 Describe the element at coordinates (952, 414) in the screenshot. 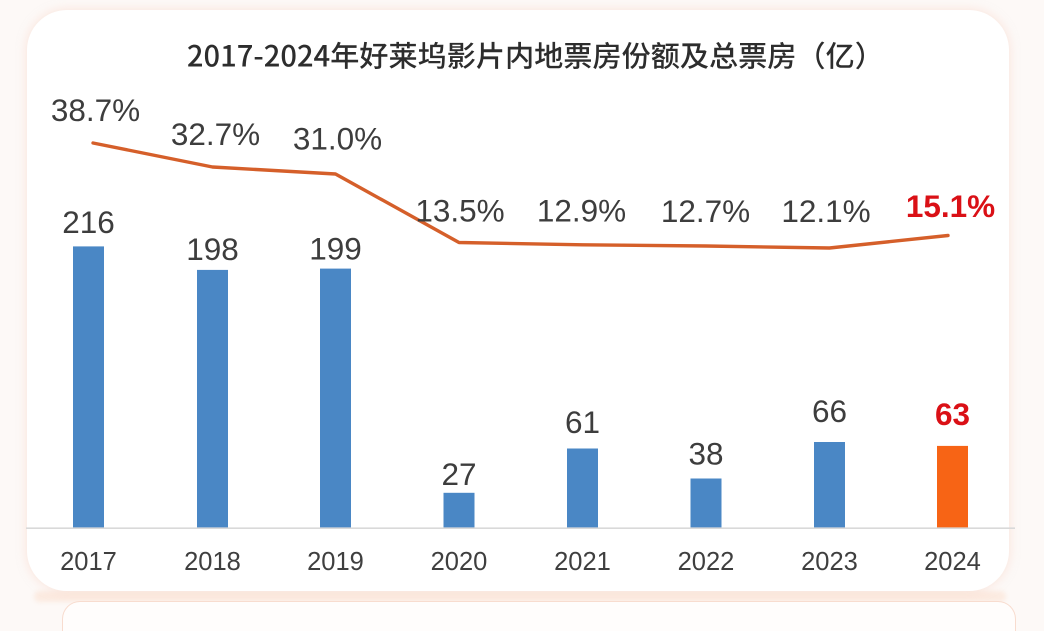

I see `svg-text: 63` at that location.